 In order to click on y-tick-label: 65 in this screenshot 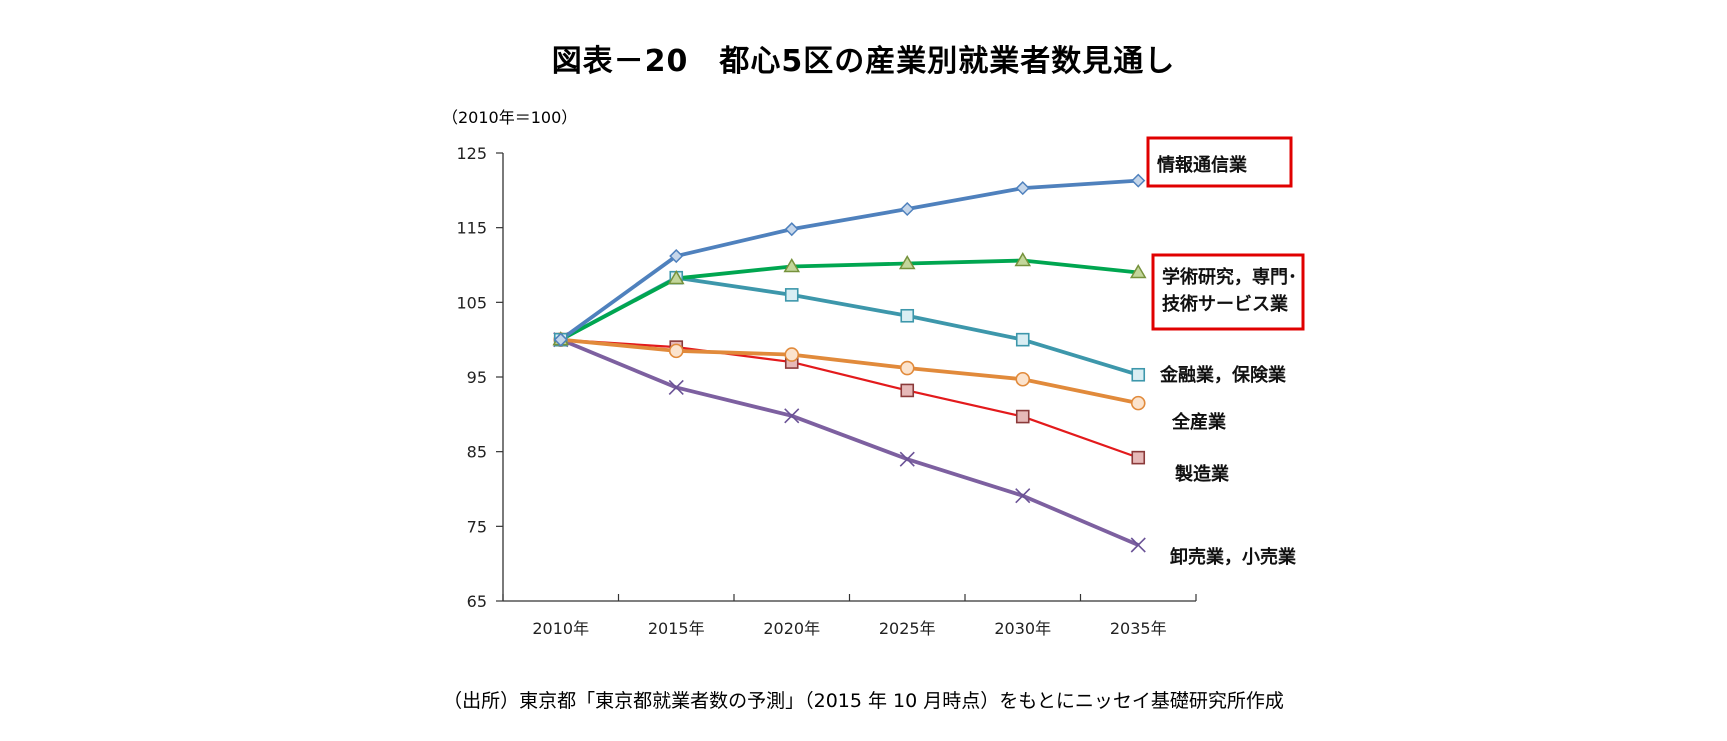, I will do `click(477, 601)`.